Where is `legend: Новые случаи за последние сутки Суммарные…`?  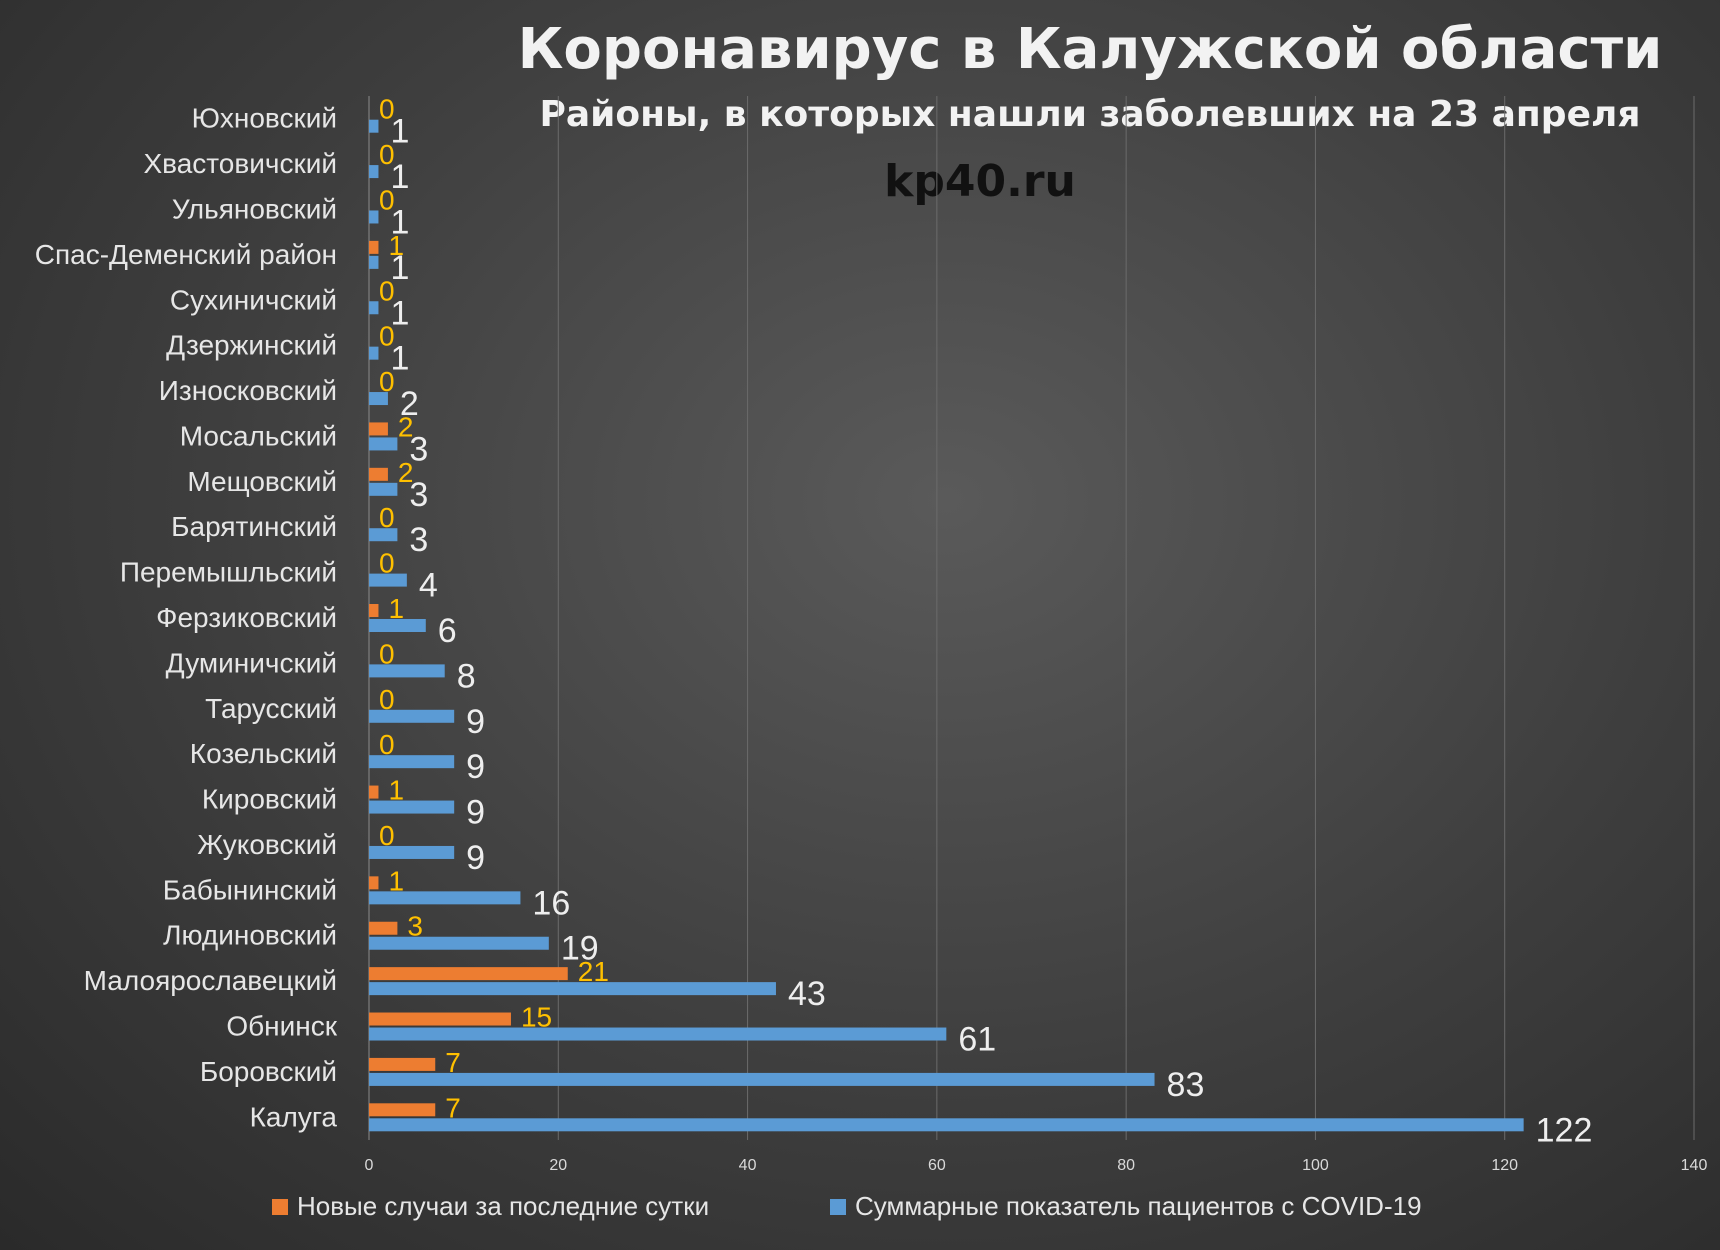
legend: Новые случаи за последние сутки Суммарные… is located at coordinates (847, 1206).